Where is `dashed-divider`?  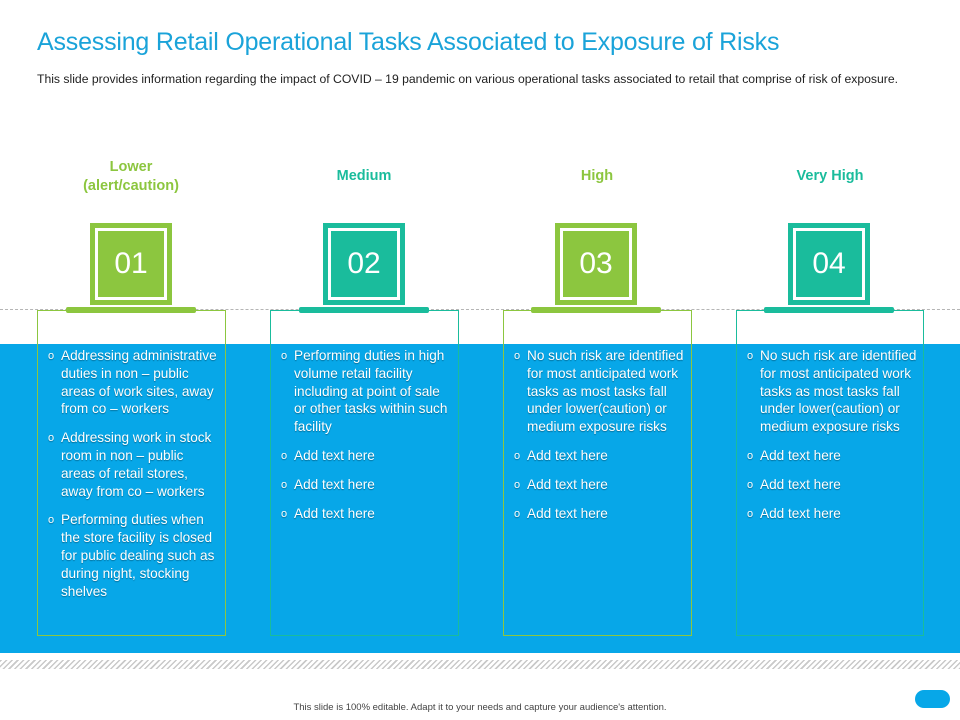
dashed-divider is located at coordinates (480, 309).